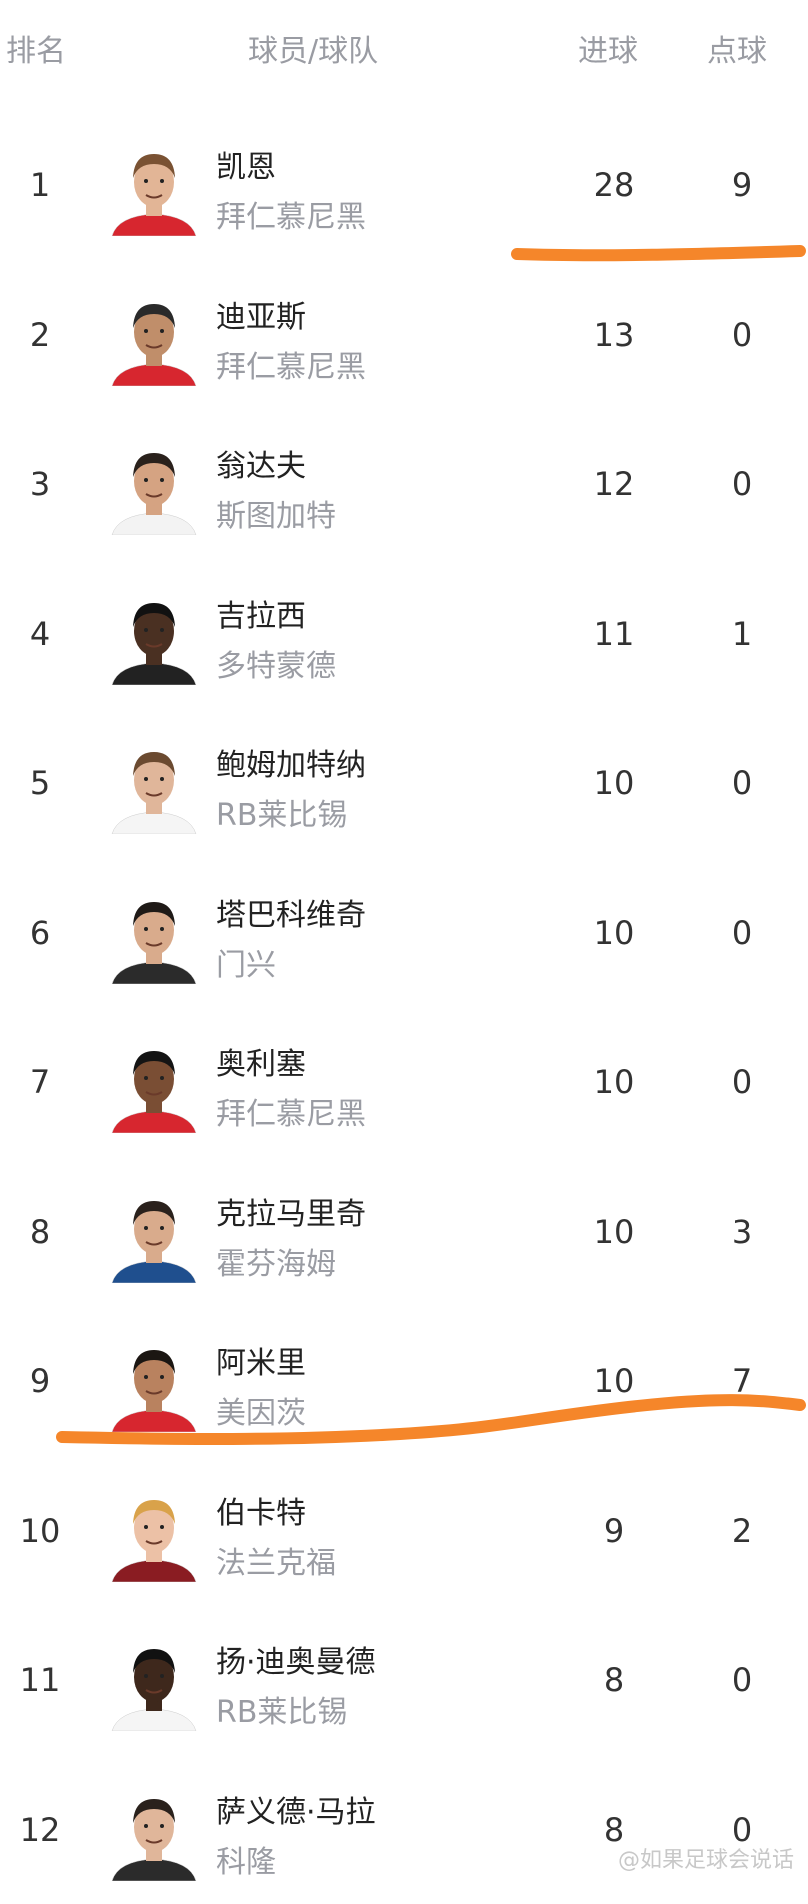 Image resolution: width=808 pixels, height=1904 pixels. Describe the element at coordinates (276, 1563) in the screenshot. I see `team-name: 法兰克福` at that location.